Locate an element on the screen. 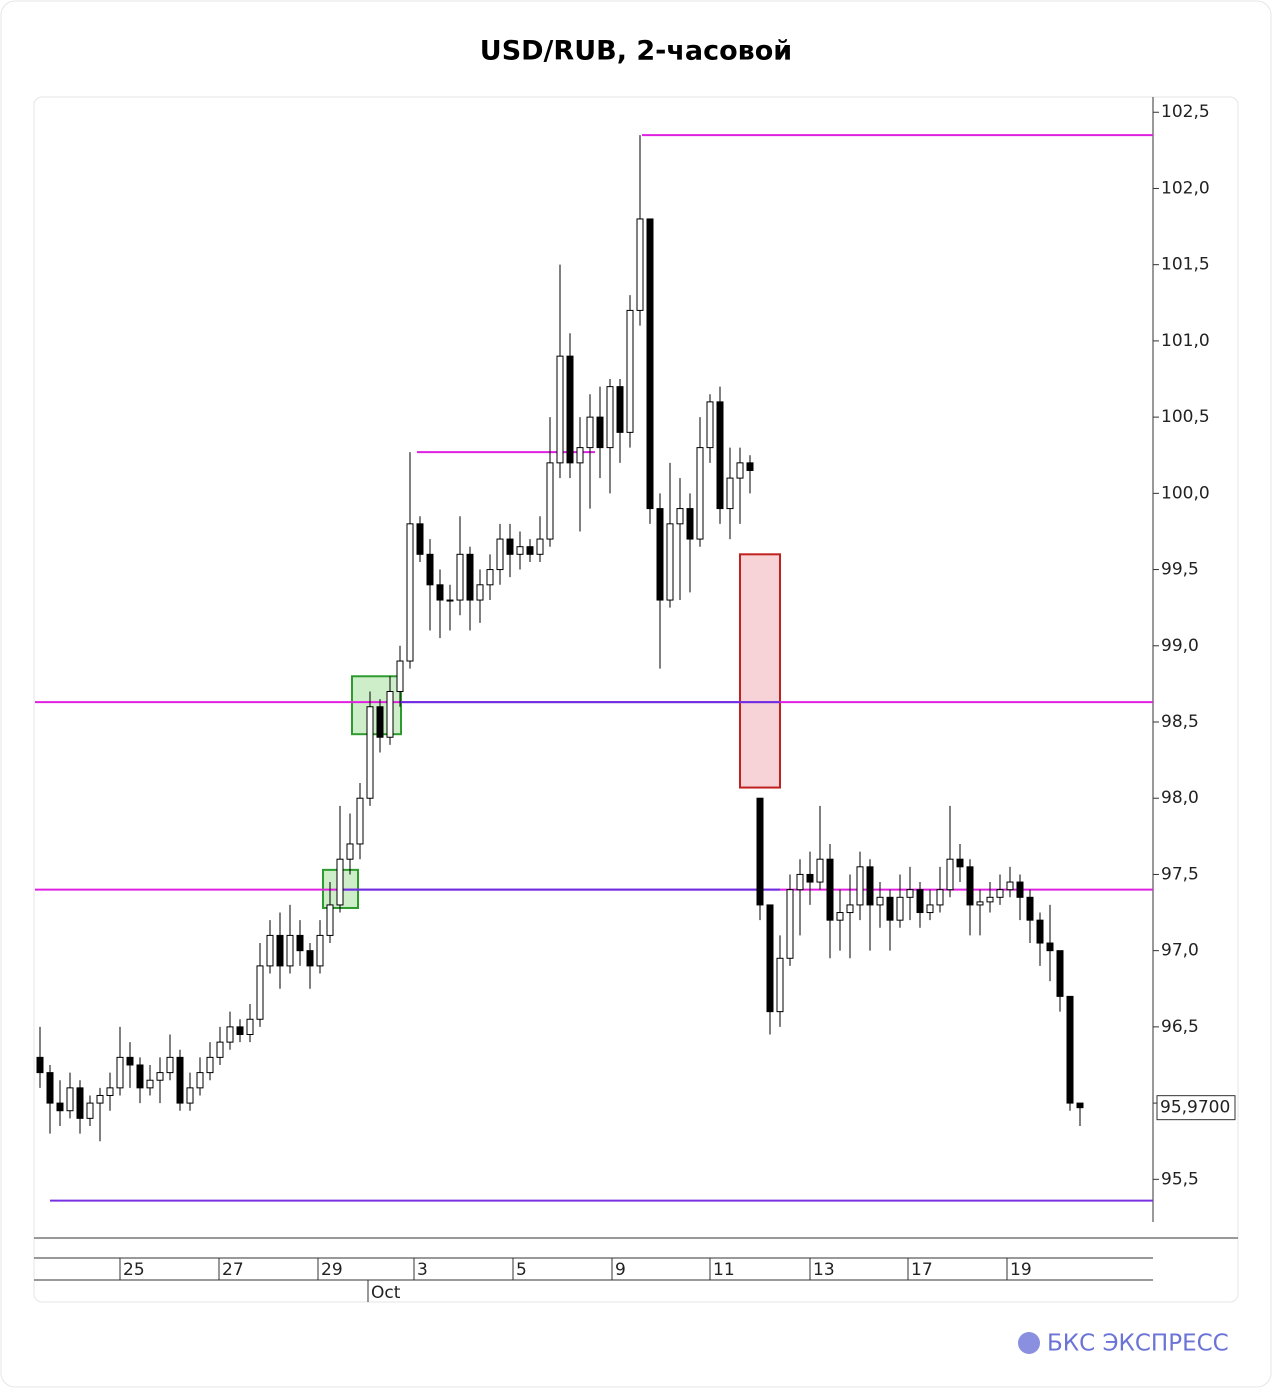  x-tick-label: 5 is located at coordinates (521, 1270).